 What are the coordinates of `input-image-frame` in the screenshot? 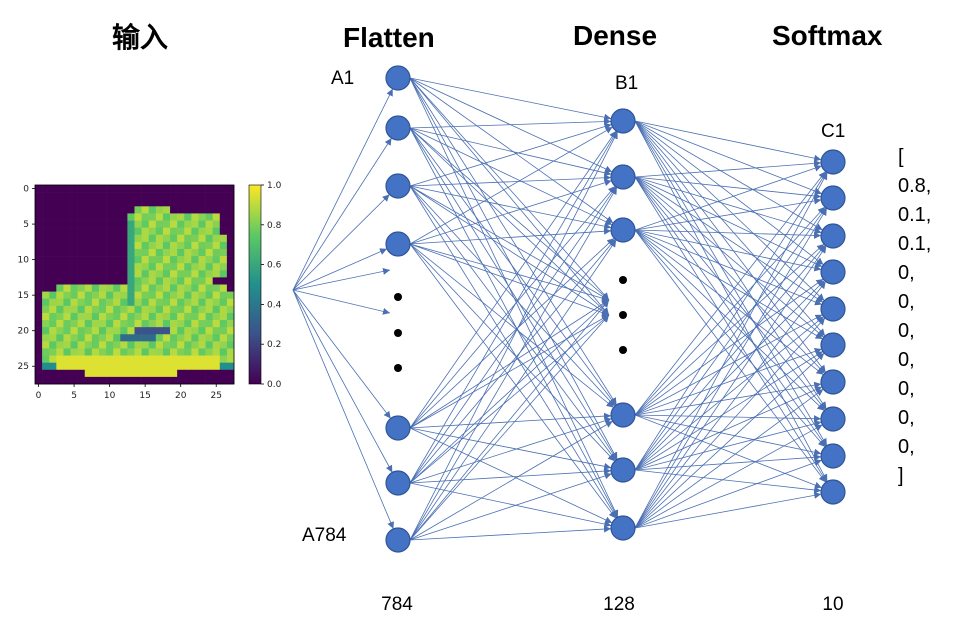 It's located at (134, 284).